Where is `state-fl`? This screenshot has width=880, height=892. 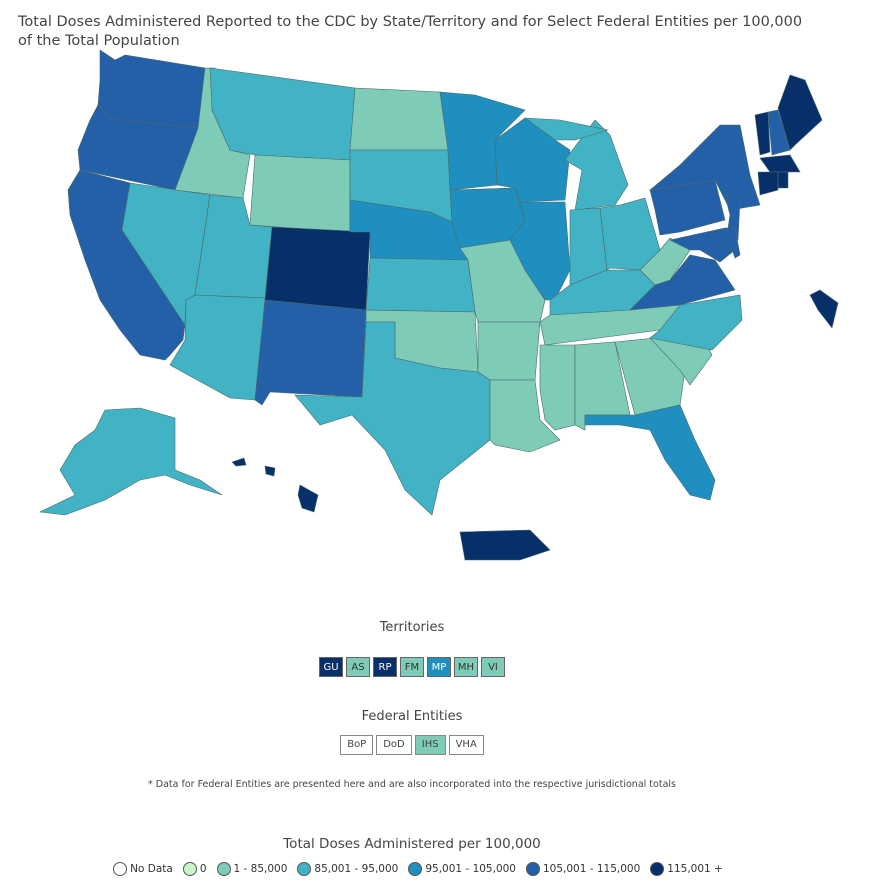
state-fl is located at coordinates (650, 452).